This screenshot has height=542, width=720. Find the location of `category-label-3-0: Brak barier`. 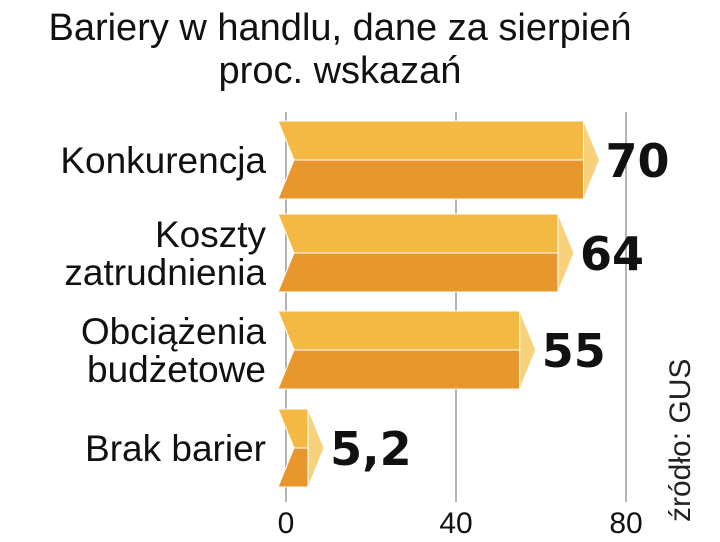

category-label-3-0: Brak barier is located at coordinates (175, 448).